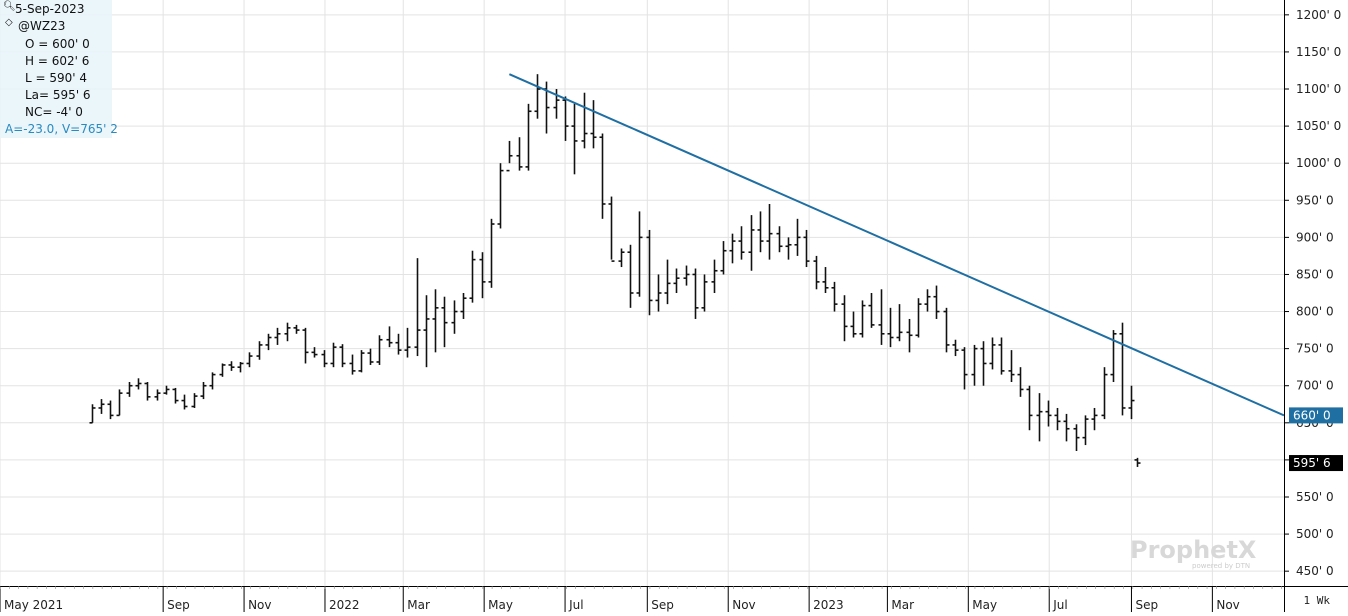 Image resolution: width=1348 pixels, height=616 pixels. What do you see at coordinates (1315, 237) in the screenshot?
I see `y-tick-label: 900' 0` at bounding box center [1315, 237].